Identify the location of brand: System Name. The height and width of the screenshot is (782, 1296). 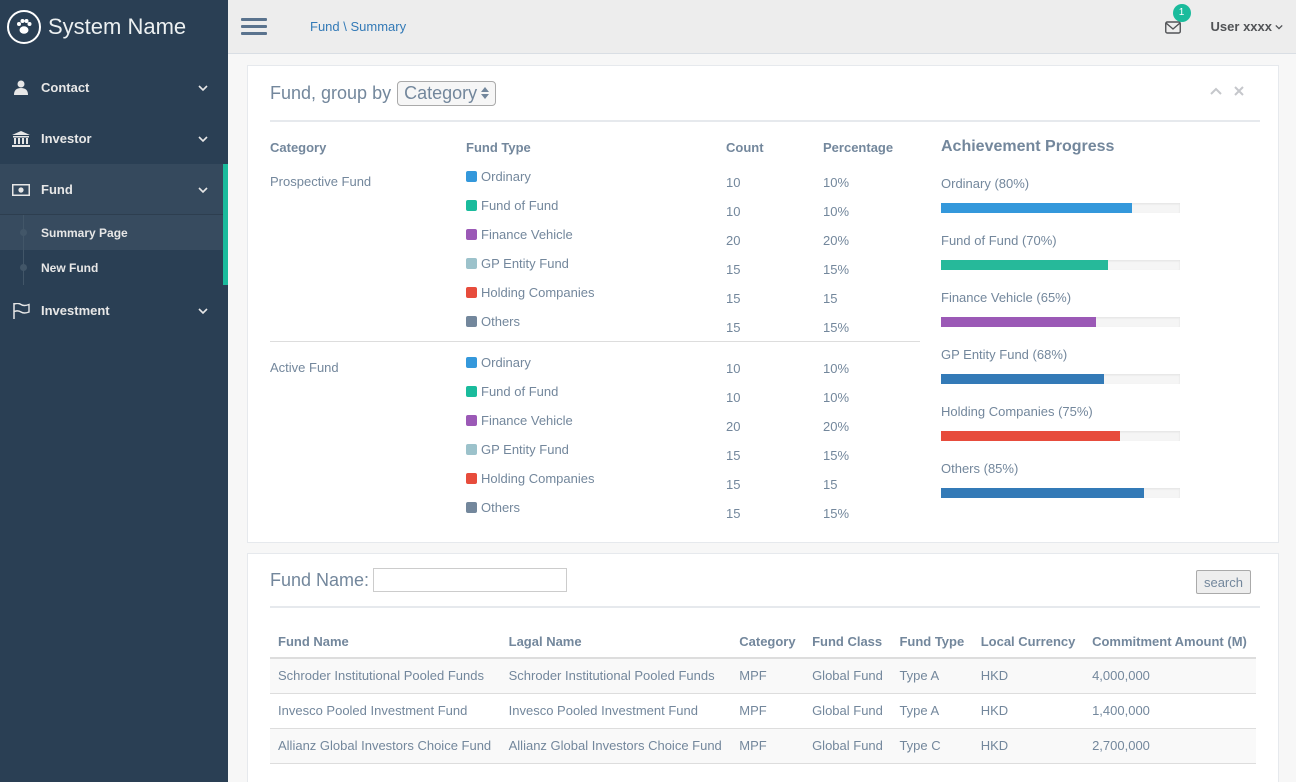
(114, 27).